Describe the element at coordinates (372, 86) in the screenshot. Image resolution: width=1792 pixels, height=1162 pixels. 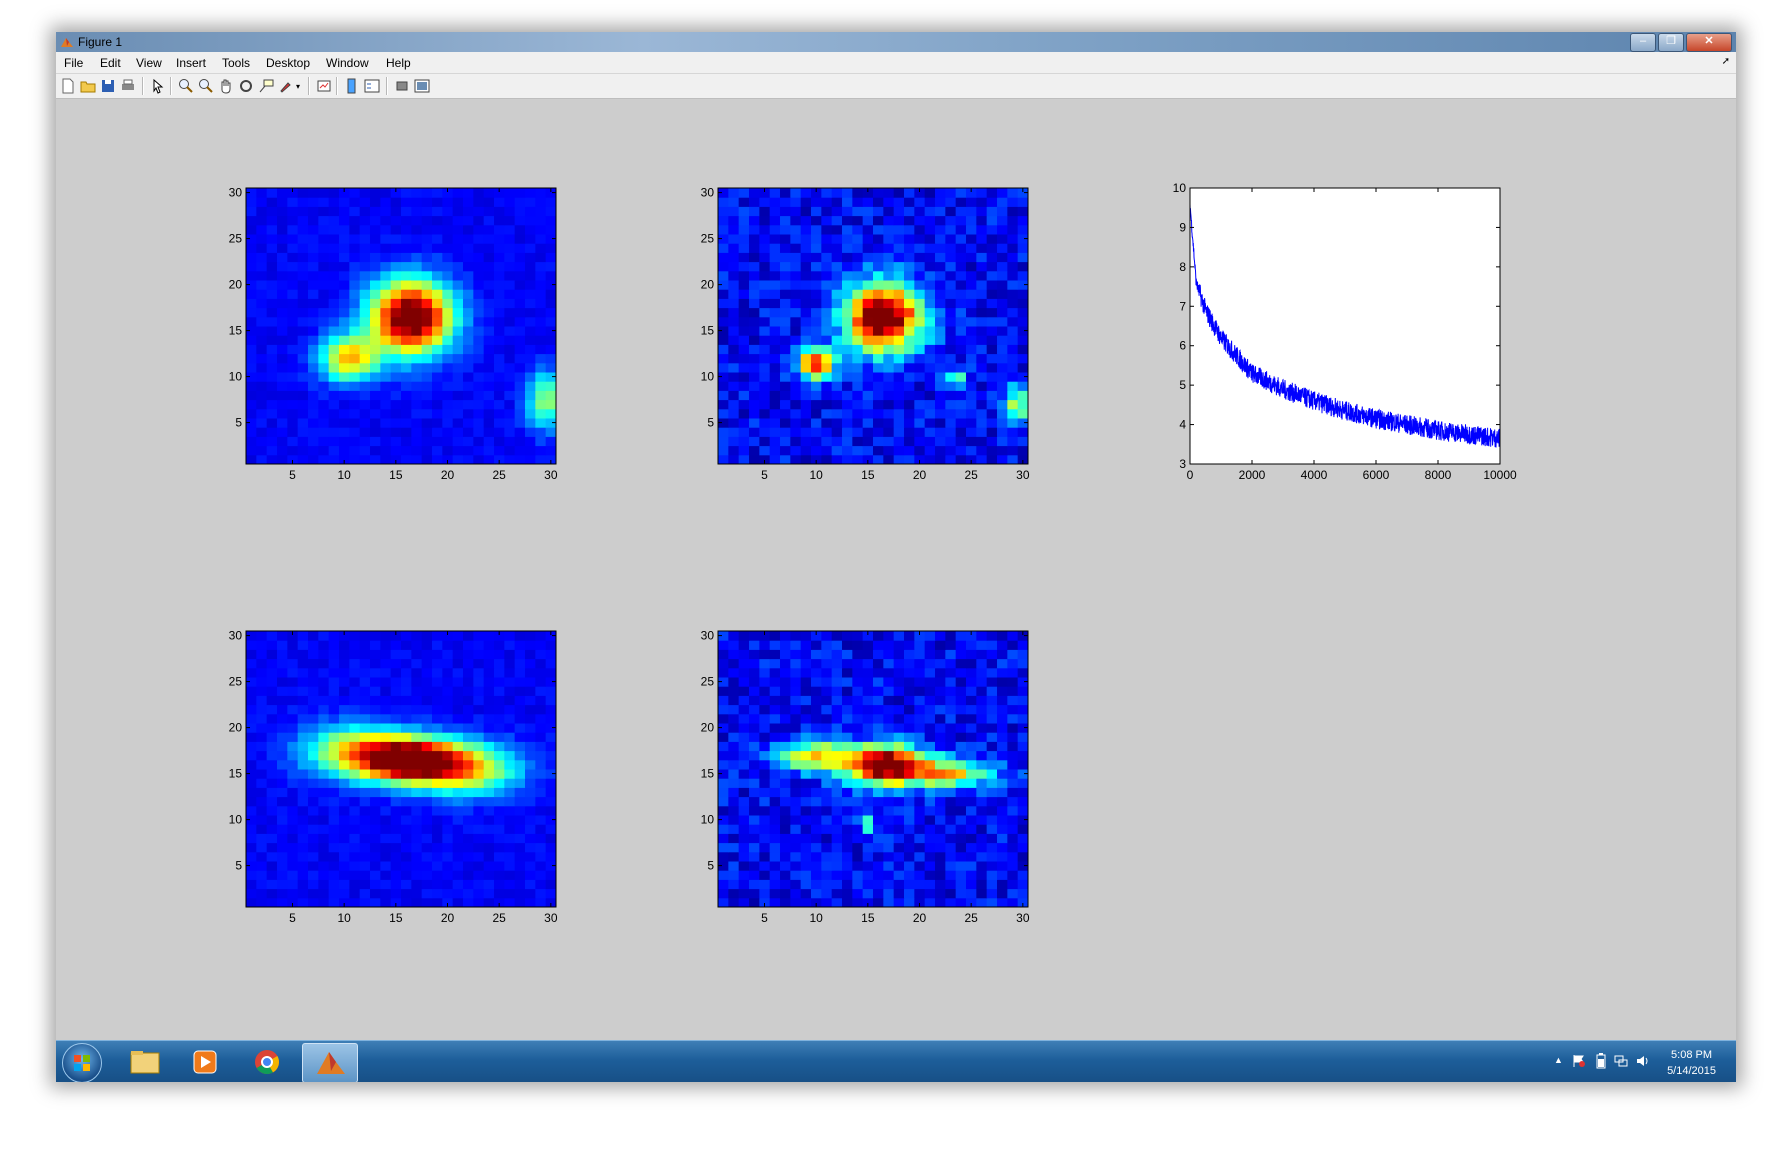
I see `legend-icon` at that location.